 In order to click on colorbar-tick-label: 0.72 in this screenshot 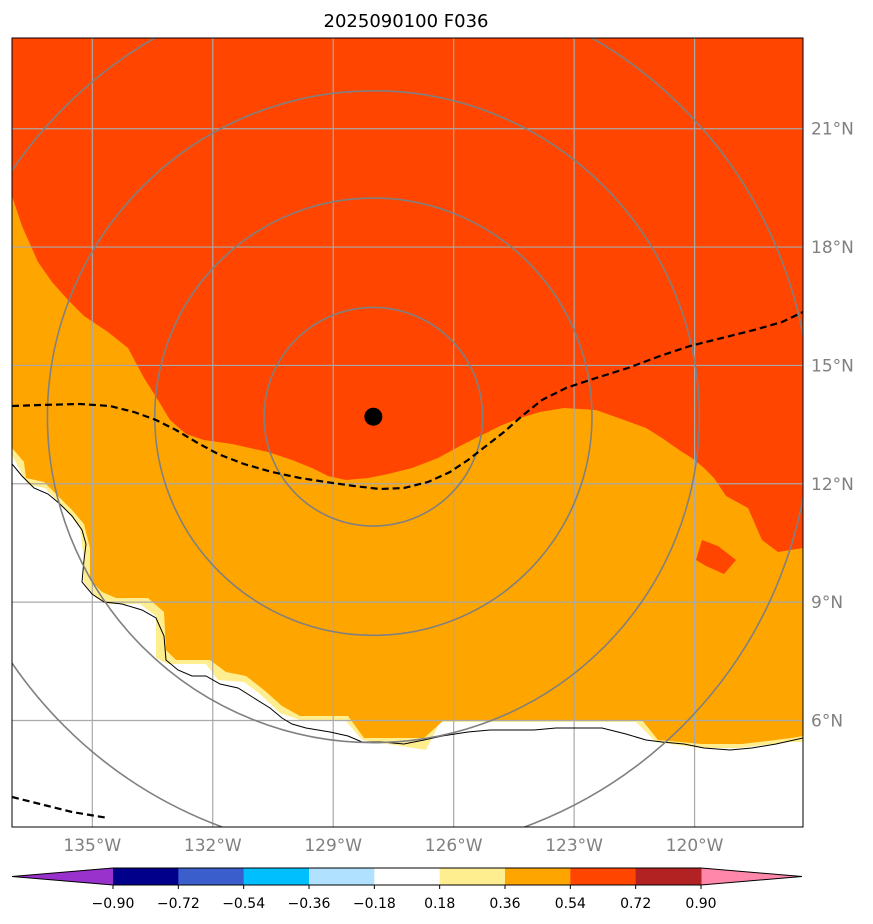, I will do `click(635, 904)`.